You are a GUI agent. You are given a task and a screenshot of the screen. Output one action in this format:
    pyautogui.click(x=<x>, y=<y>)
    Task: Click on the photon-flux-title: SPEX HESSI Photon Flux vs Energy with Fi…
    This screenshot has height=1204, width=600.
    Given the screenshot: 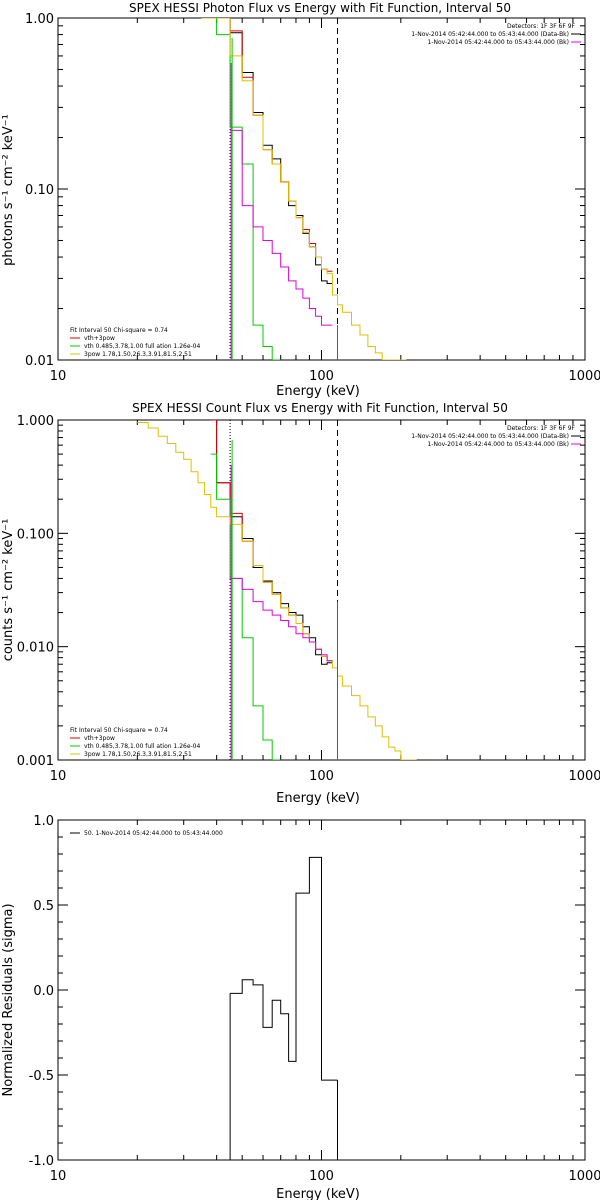 What is the action you would take?
    pyautogui.click(x=320, y=8)
    